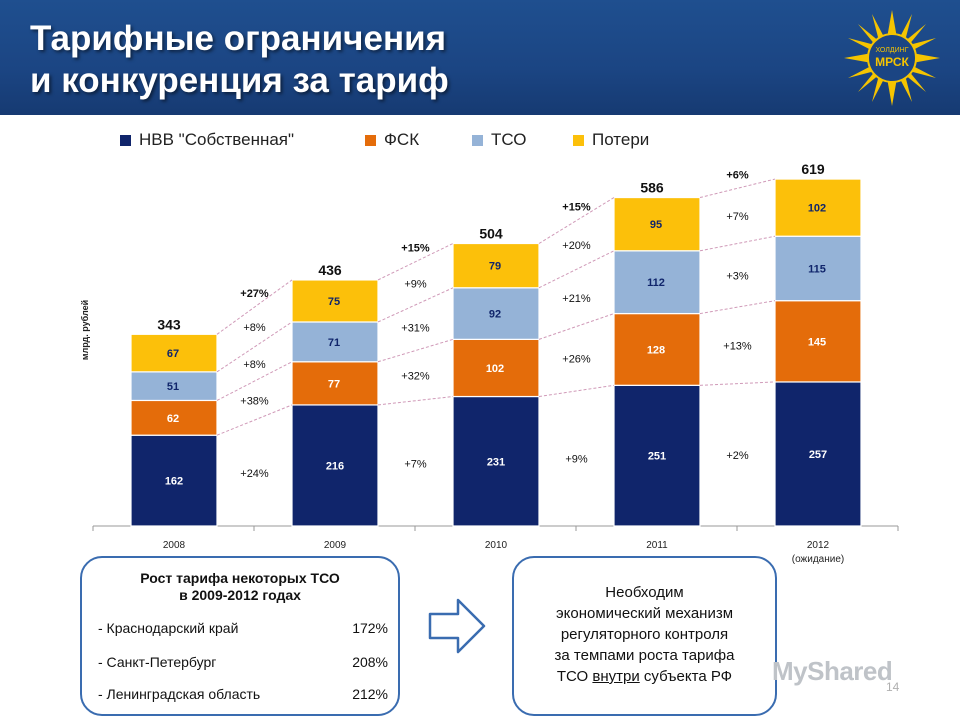 The image size is (960, 720). What do you see at coordinates (169, 324) in the screenshot?
I see `total-label: 343` at bounding box center [169, 324].